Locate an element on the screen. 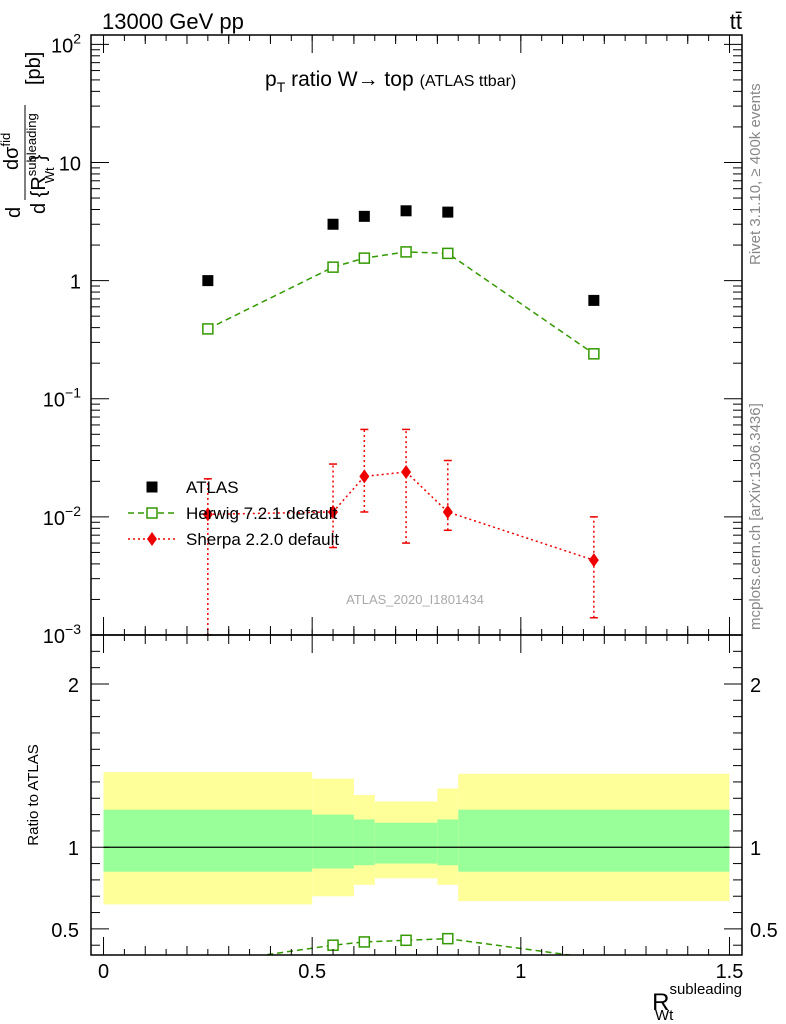  ratio-ylabel: Ratio to ATLAS is located at coordinates (33, 794).